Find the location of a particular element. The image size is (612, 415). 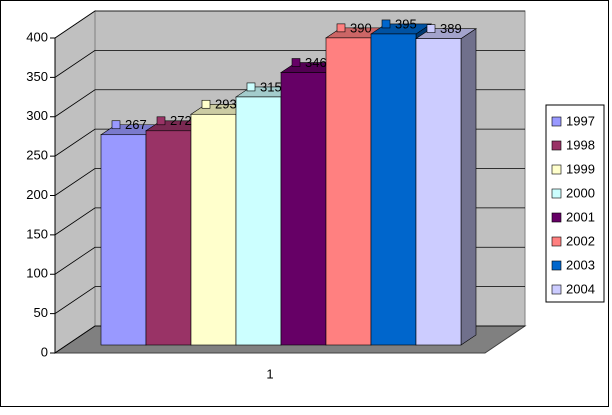

y-tick-label: 350 is located at coordinates (37, 76).